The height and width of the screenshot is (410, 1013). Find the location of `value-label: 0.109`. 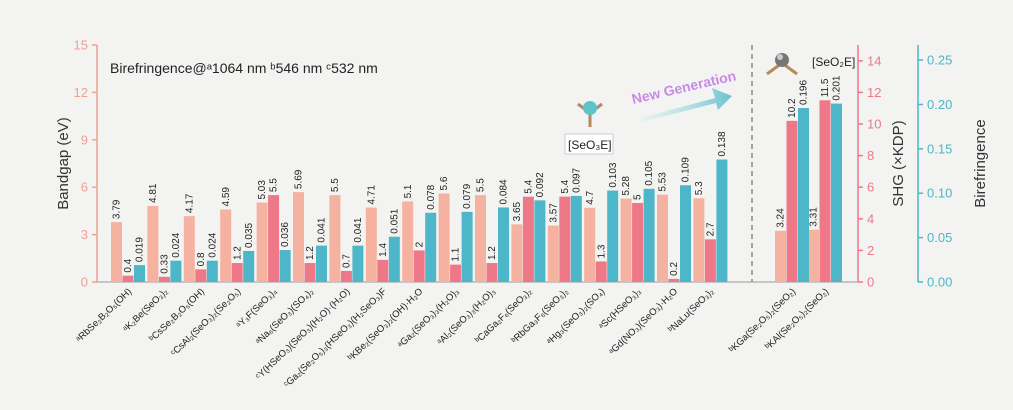

value-label: 0.109 is located at coordinates (686, 169).